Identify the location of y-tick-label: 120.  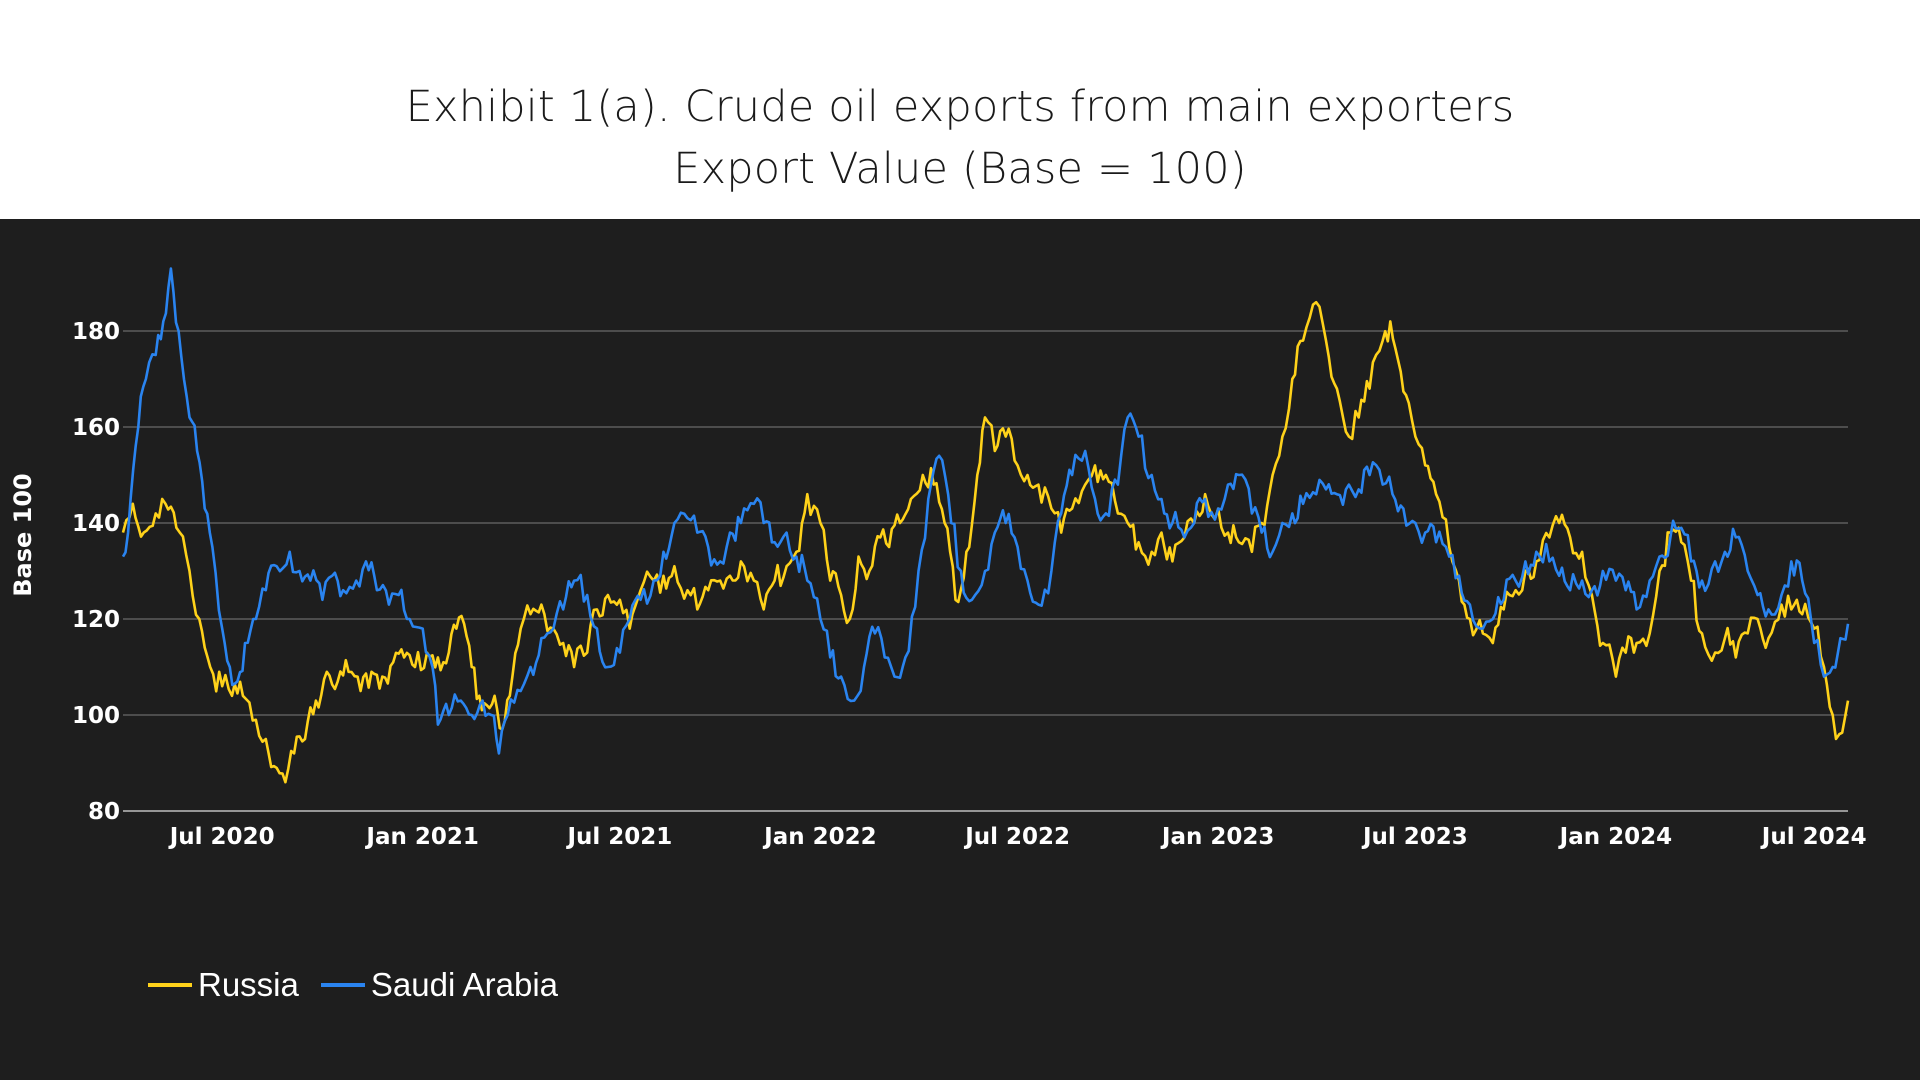
(96, 620).